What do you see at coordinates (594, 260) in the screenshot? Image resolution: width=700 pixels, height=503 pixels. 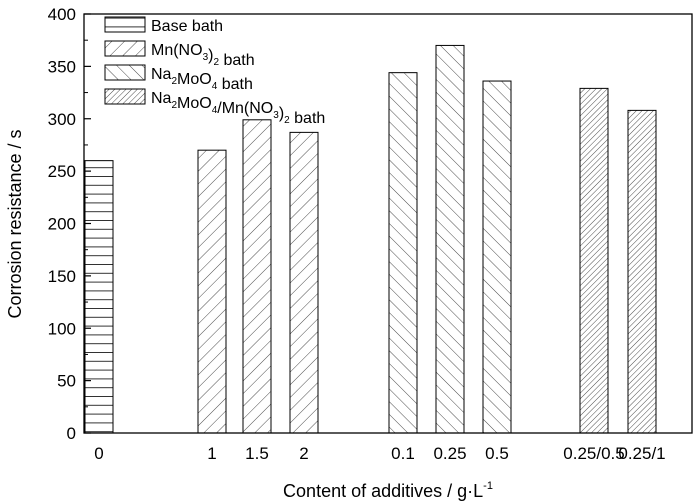 I see `bar-0.25/0.5` at bounding box center [594, 260].